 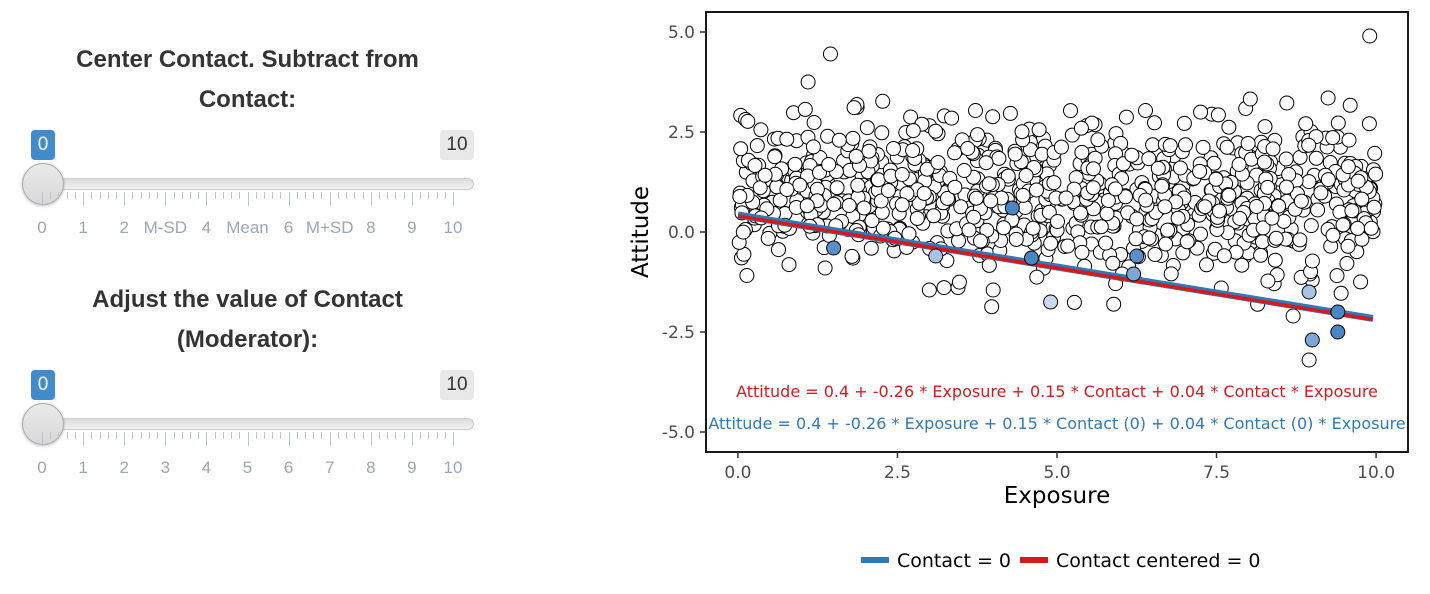 What do you see at coordinates (1216, 473) in the screenshot?
I see `x-tick-label: 7.5` at bounding box center [1216, 473].